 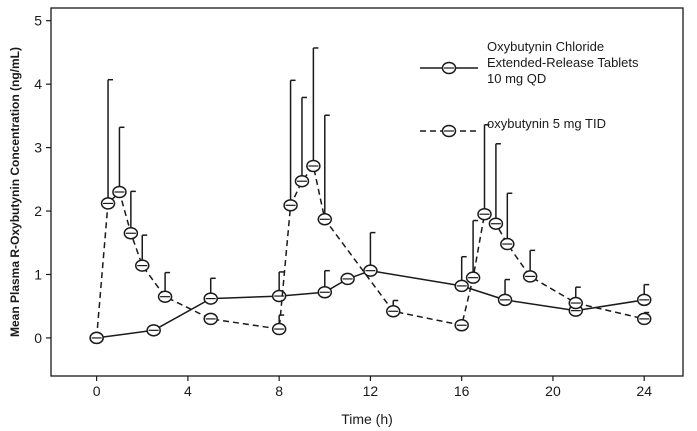 What do you see at coordinates (38, 21) in the screenshot?
I see `y-tick-label: 5` at bounding box center [38, 21].